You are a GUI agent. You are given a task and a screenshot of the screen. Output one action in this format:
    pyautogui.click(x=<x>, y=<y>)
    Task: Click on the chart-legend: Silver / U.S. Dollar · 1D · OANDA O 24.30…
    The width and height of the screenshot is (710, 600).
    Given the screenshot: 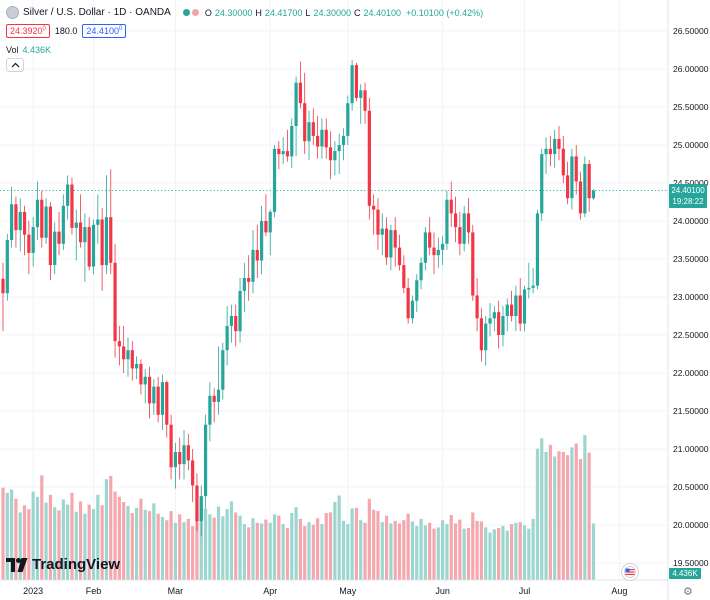 What is the action you would take?
    pyautogui.click(x=244, y=12)
    